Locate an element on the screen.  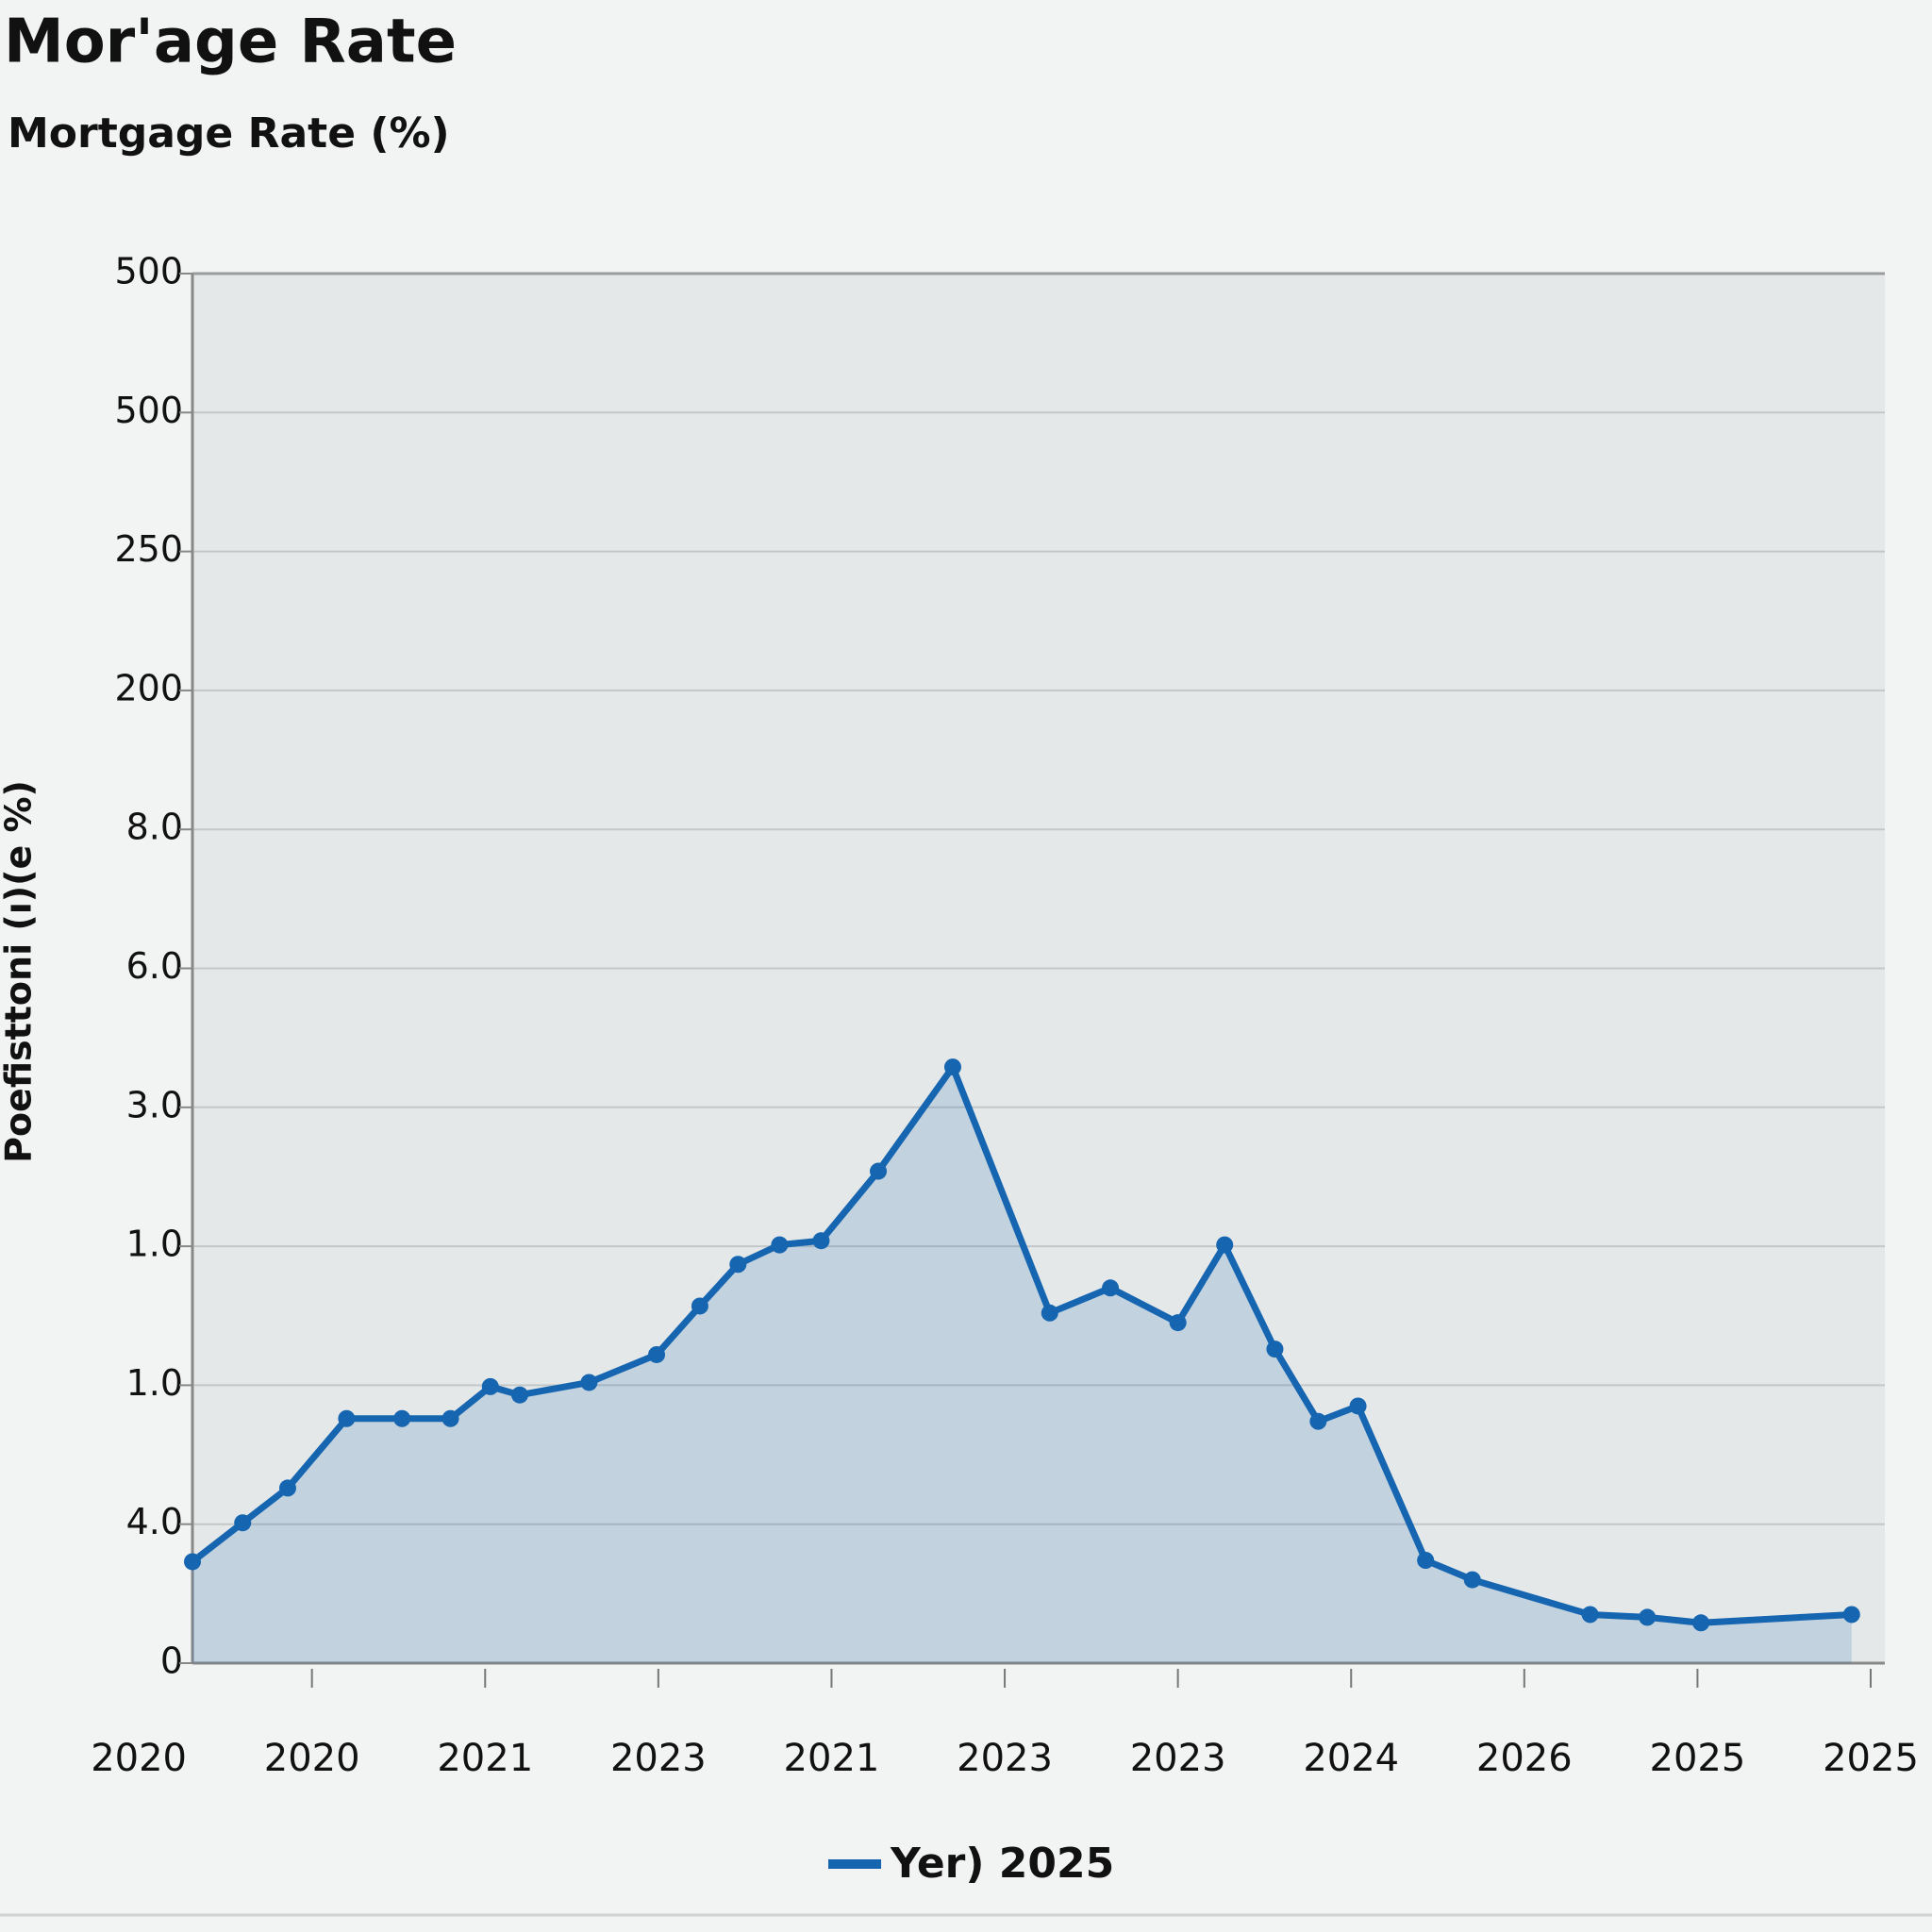
y-tick-label: 8.0 is located at coordinates (155, 828).